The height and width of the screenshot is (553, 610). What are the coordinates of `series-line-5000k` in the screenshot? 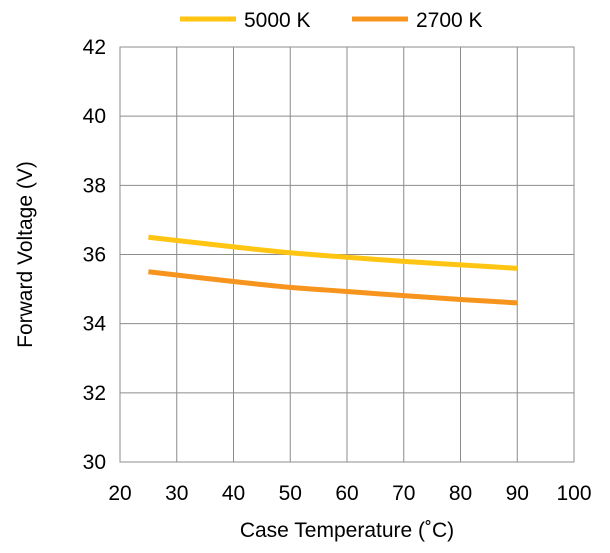 It's located at (333, 252).